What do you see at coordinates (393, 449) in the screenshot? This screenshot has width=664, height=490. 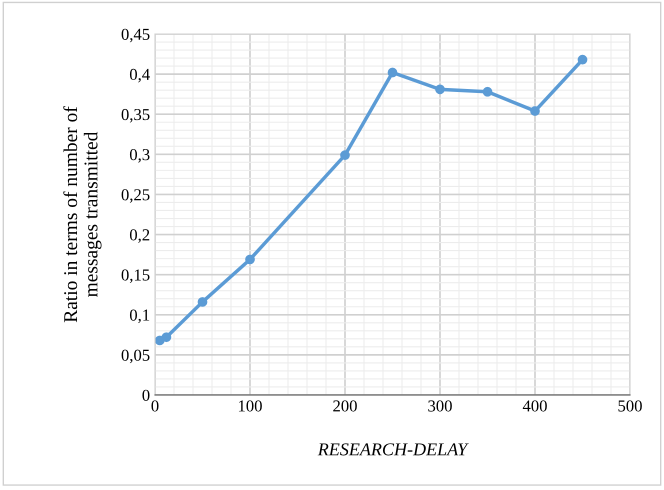 I see `x-axis-title: RESEARCH-DELAY` at bounding box center [393, 449].